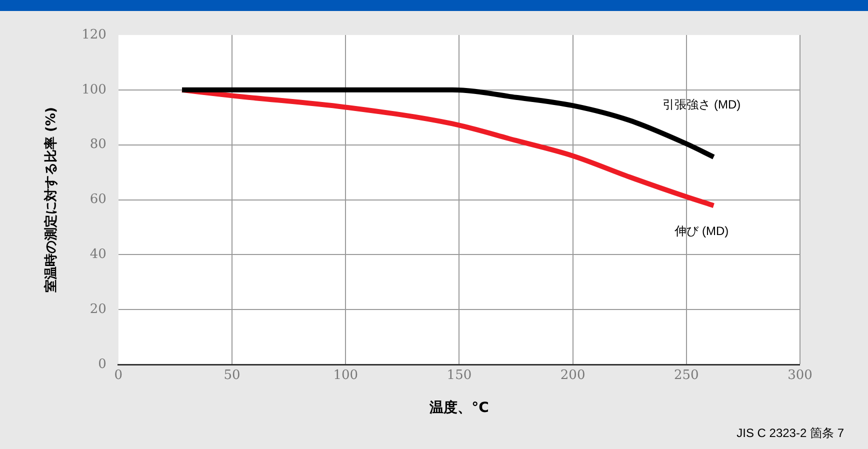 This screenshot has width=868, height=449. What do you see at coordinates (459, 375) in the screenshot?
I see `x-tick-label: 150` at bounding box center [459, 375].